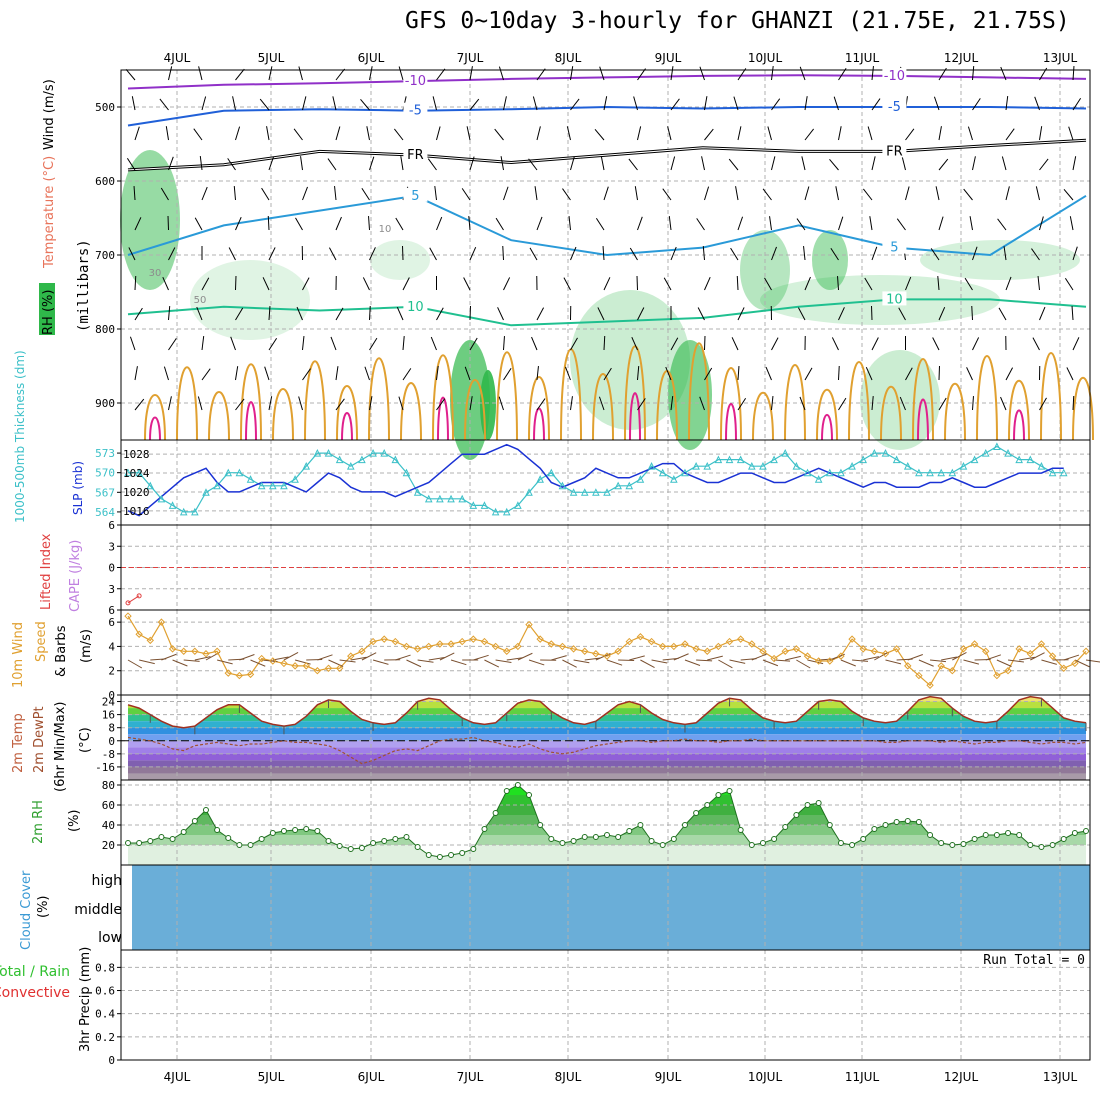  What do you see at coordinates (250, 300) in the screenshot?
I see `rh-shading` at bounding box center [250, 300].